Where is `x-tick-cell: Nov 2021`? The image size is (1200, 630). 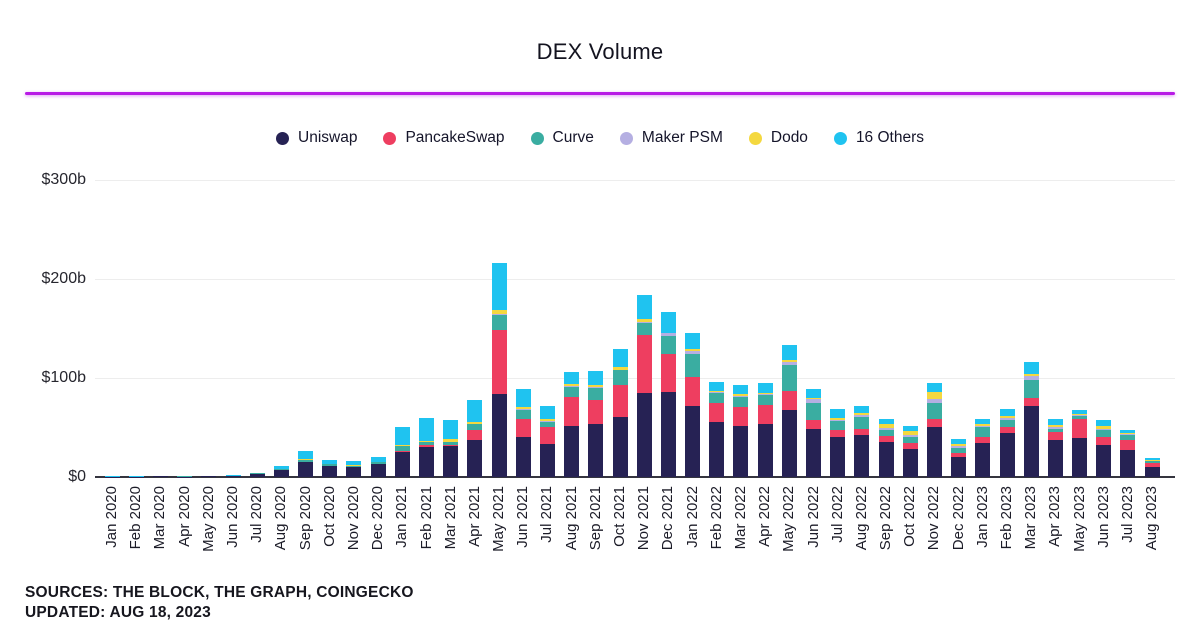 x-tick-cell: Nov 2021 is located at coordinates (644, 519).